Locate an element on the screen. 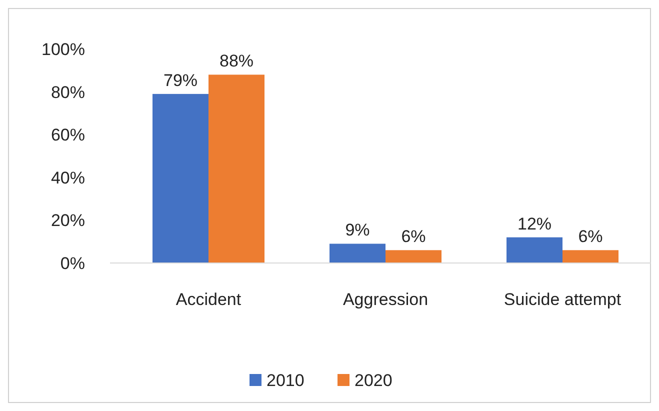 Image resolution: width=659 pixels, height=411 pixels. y-tick-label: 40% is located at coordinates (67, 178).